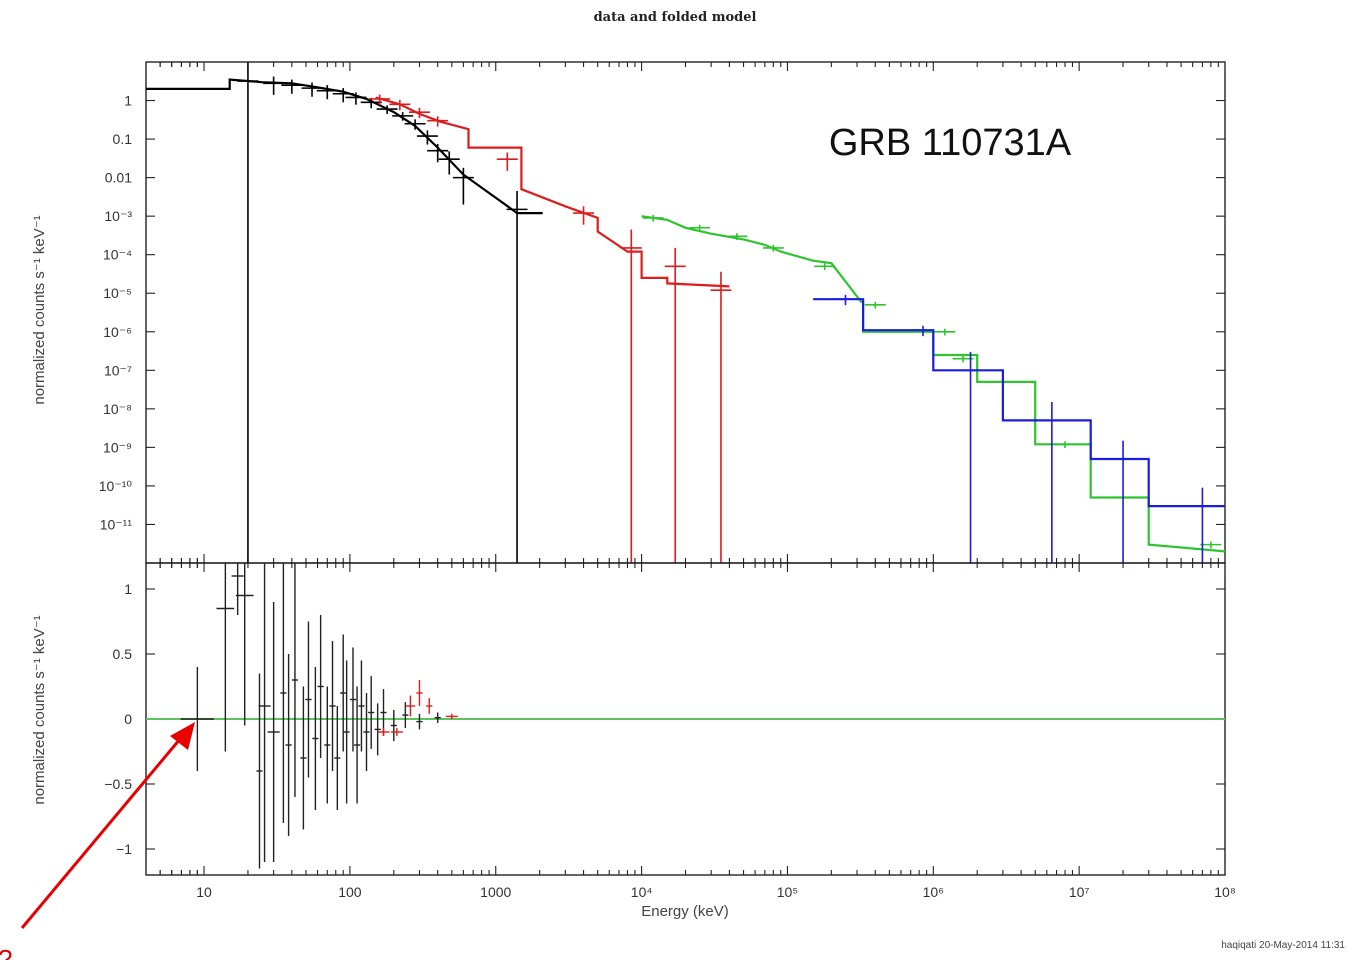  I want to click on x-tick-label: 1000, so click(495, 892).